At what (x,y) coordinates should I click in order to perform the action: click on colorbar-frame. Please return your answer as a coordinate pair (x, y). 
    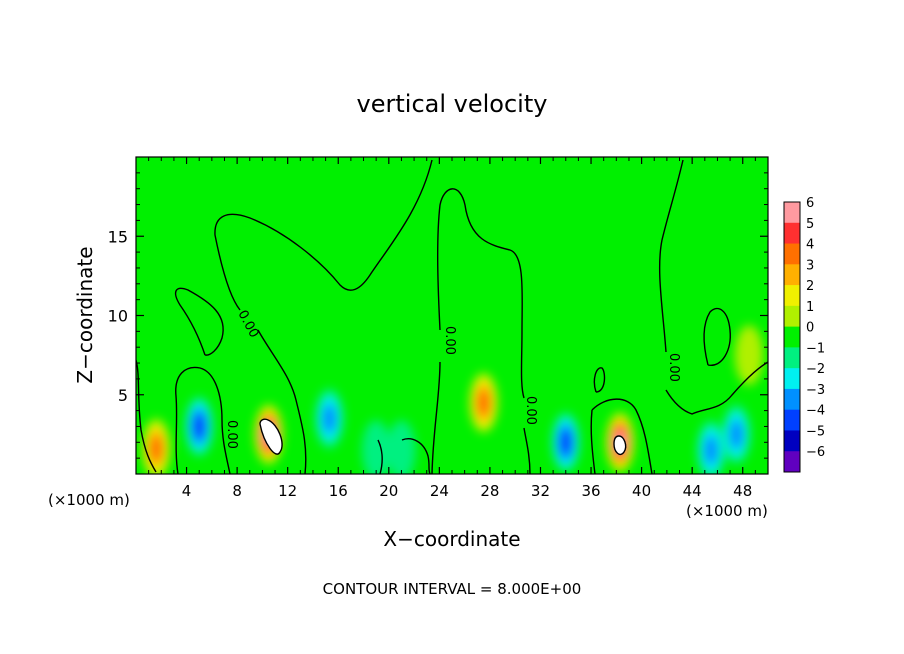
    Looking at the image, I should click on (792, 337).